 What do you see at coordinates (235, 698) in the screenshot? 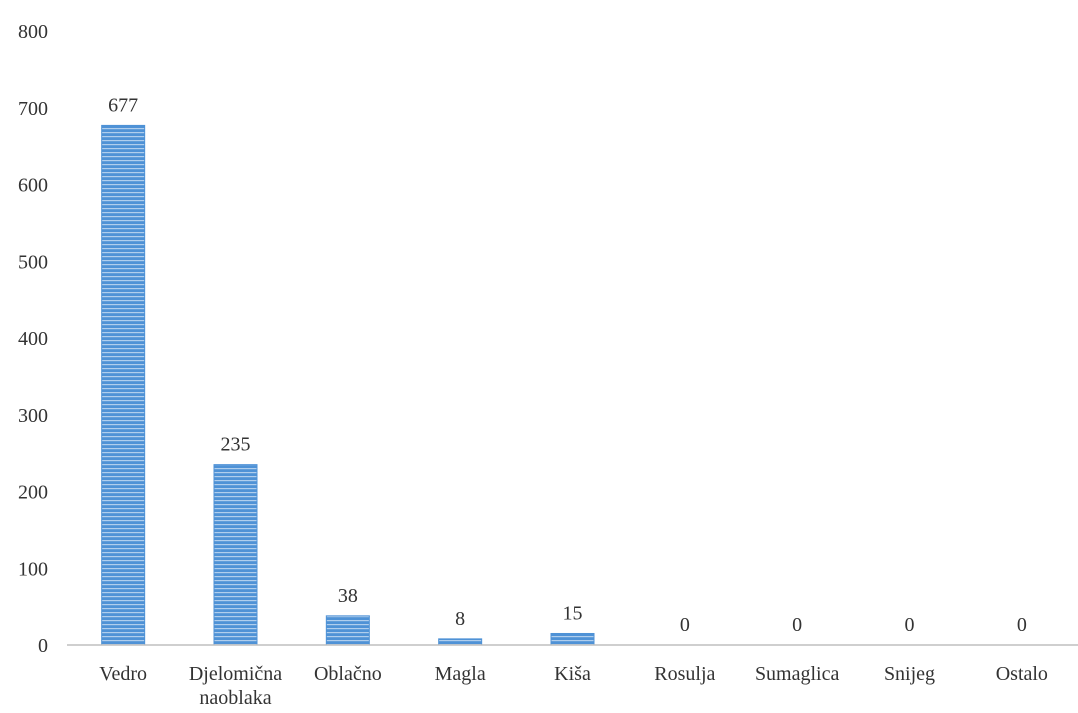
I see `category-label-line: naoblaka` at bounding box center [235, 698].